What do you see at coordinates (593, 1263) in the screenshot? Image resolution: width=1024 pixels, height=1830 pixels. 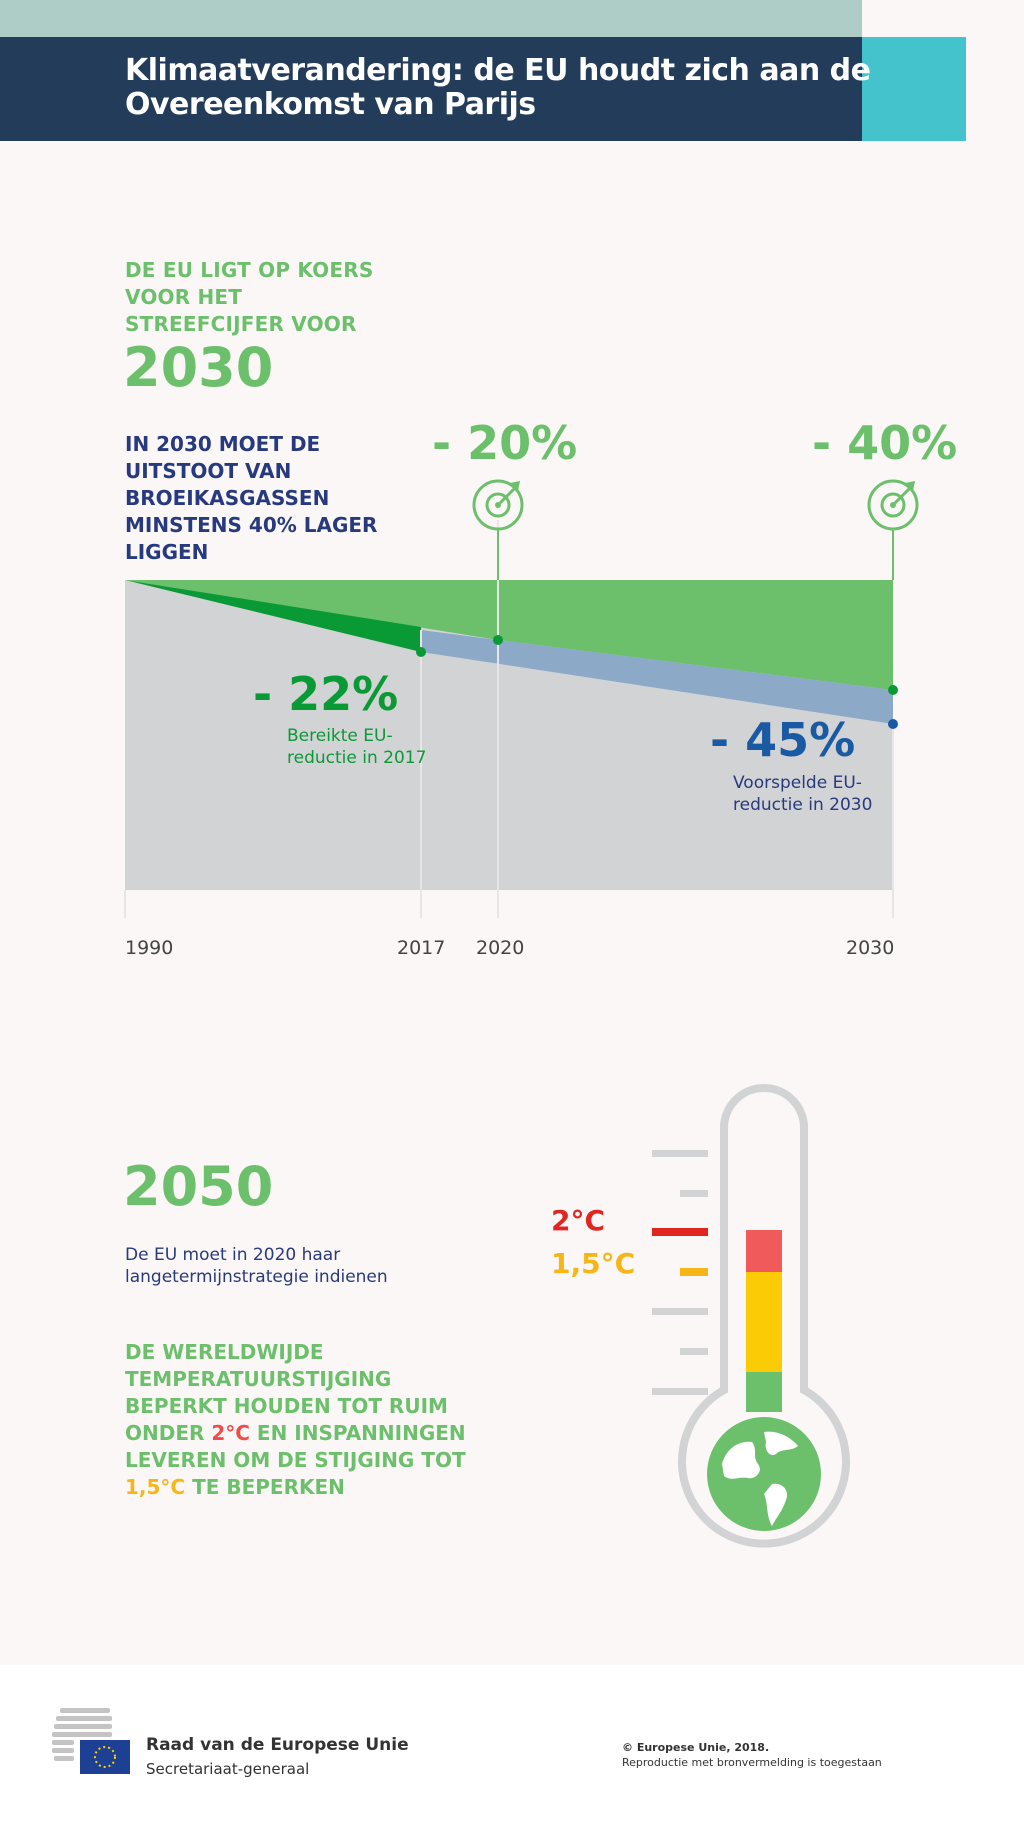 I see `thermometer-label-1-5c: 1,5°C` at bounding box center [593, 1263].